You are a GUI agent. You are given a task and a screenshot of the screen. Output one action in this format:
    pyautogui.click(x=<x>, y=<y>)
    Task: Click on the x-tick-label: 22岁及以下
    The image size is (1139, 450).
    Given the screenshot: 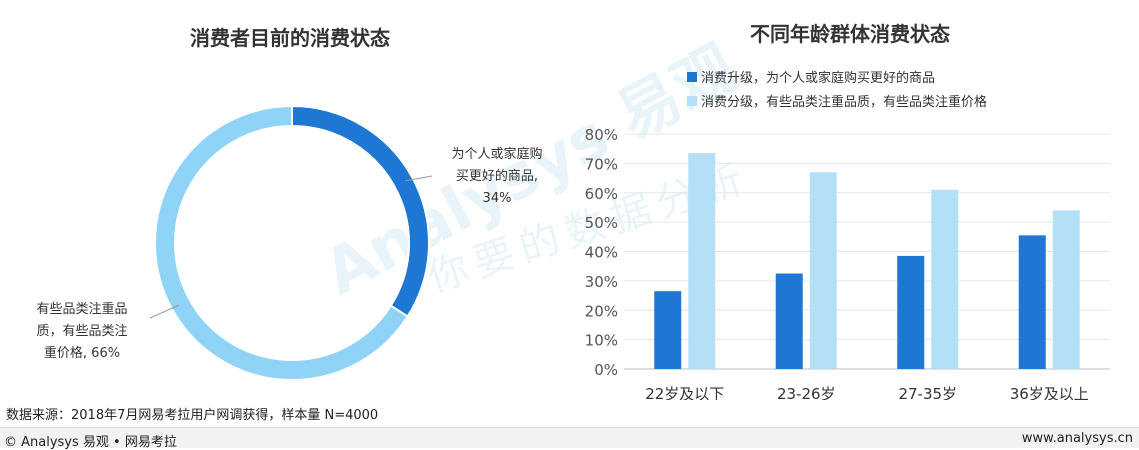 What is the action you would take?
    pyautogui.click(x=684, y=392)
    